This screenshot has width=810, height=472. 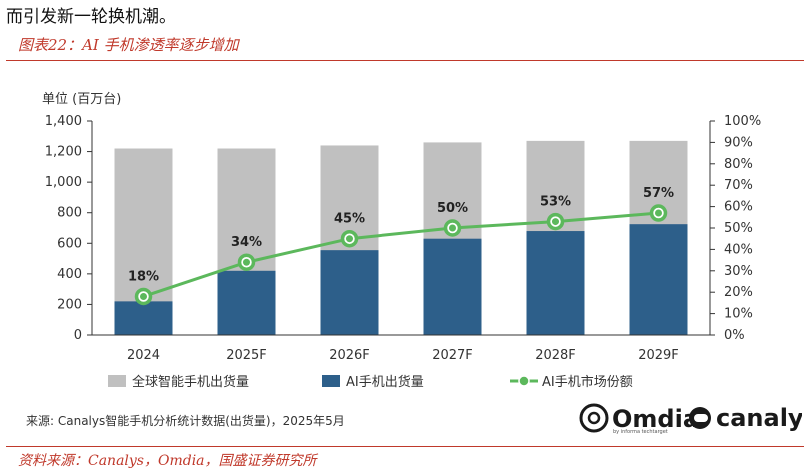 I want to click on share-data-label: 18%, so click(x=143, y=276).